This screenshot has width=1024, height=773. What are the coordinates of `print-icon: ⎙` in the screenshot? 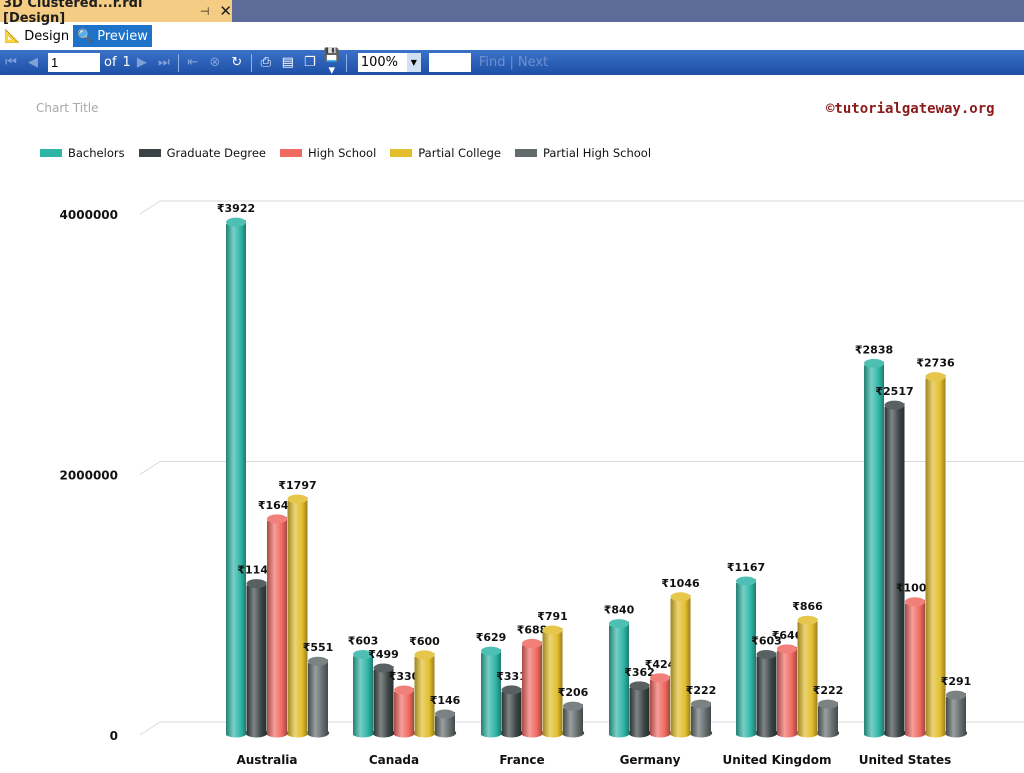 It's located at (266, 62).